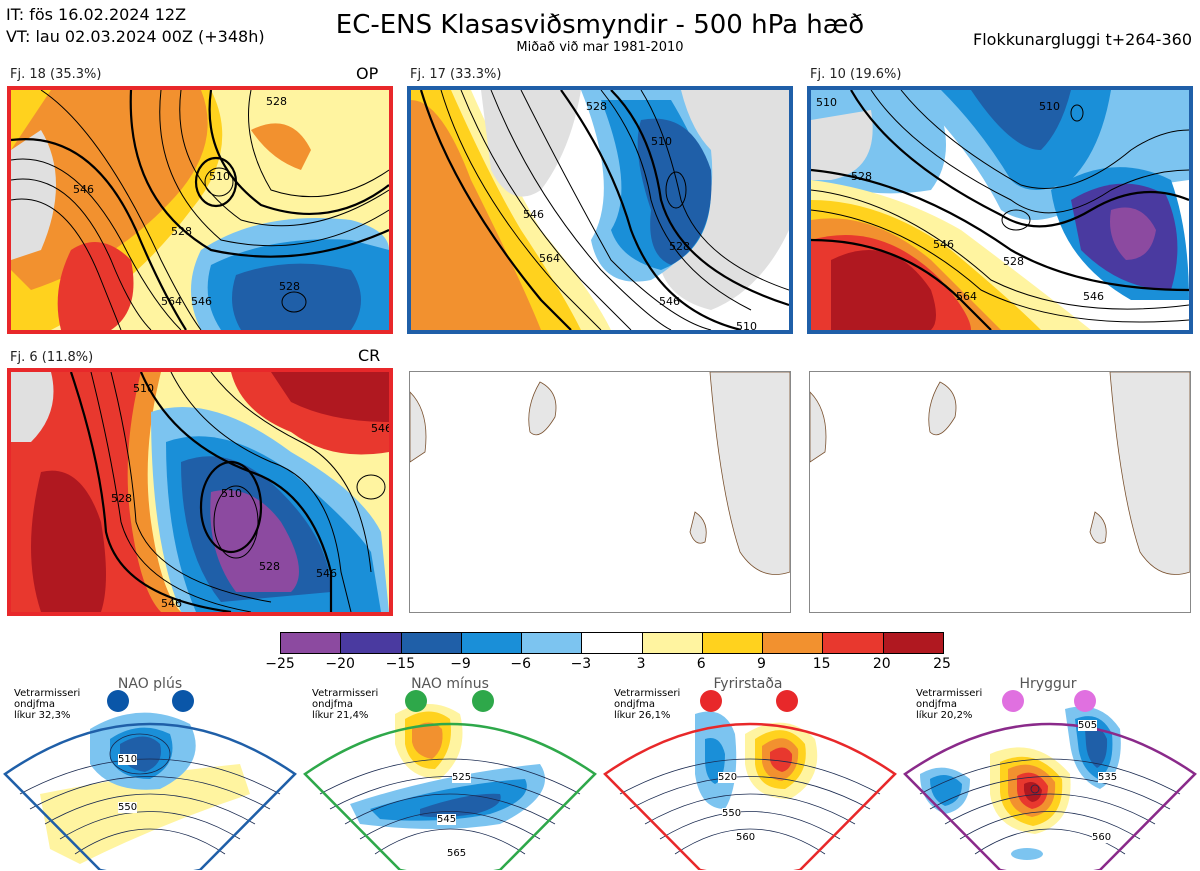 The image size is (1200, 871). I want to click on page-title: EC-ENS Klasasviðsmyndir - 500 hPa hæð, so click(600, 25).